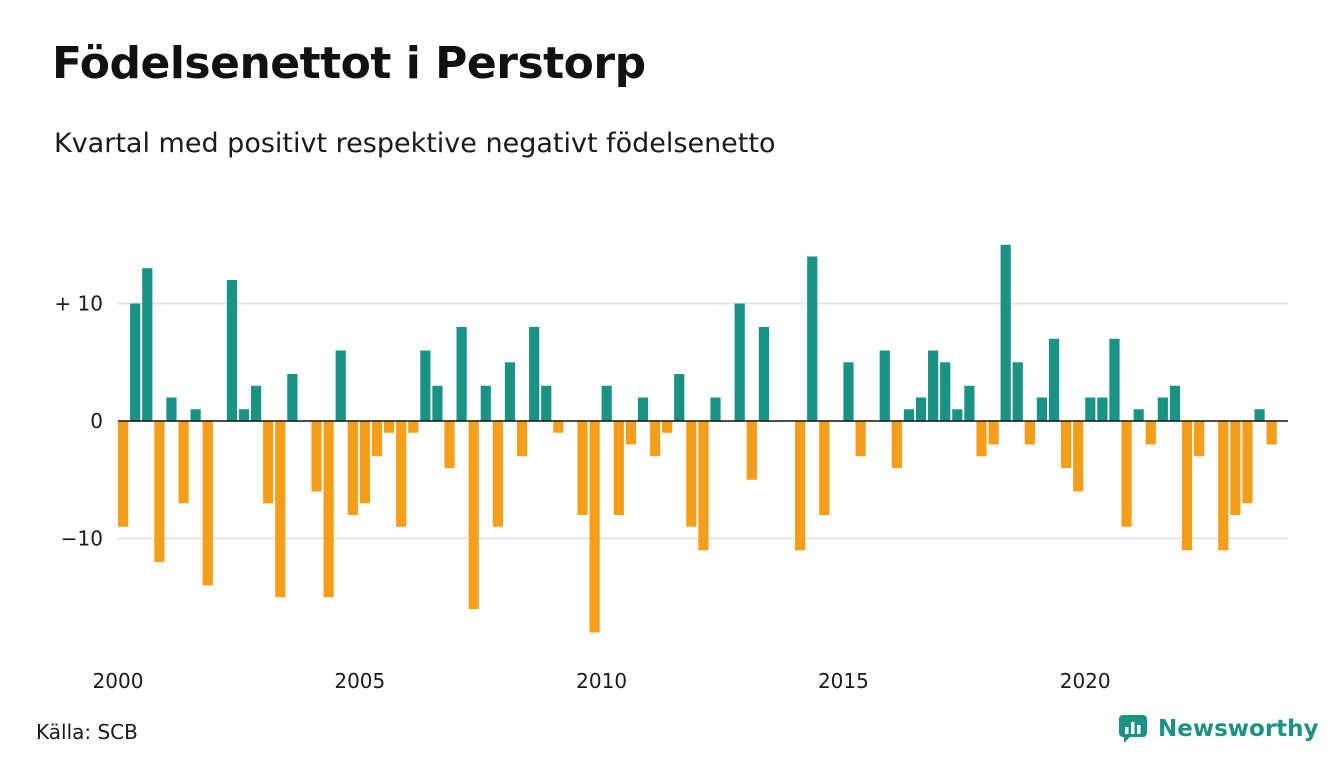 This screenshot has width=1340, height=780. I want to click on x-tick-label: 2020, so click(1085, 681).